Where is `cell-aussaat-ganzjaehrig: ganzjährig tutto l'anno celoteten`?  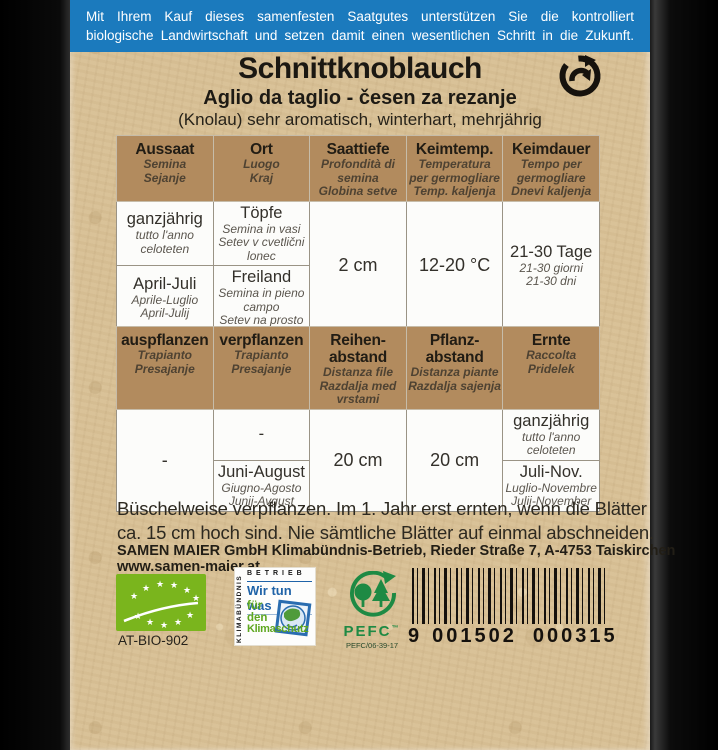 cell-aussaat-ganzjaehrig: ganzjährig tutto l'anno celoteten is located at coordinates (165, 233).